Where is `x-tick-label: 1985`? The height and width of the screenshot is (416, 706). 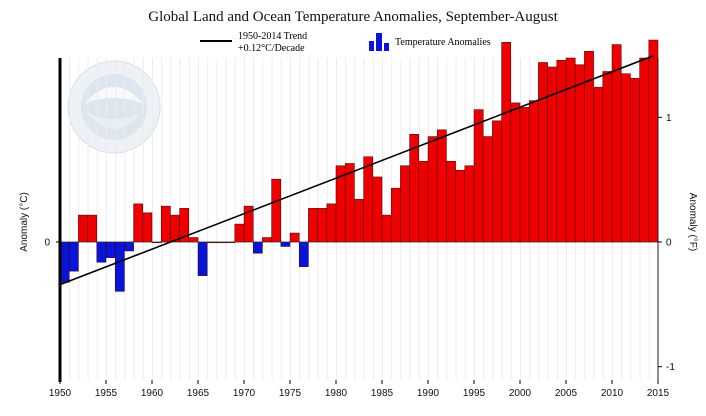 x-tick-label: 1985 is located at coordinates (382, 393).